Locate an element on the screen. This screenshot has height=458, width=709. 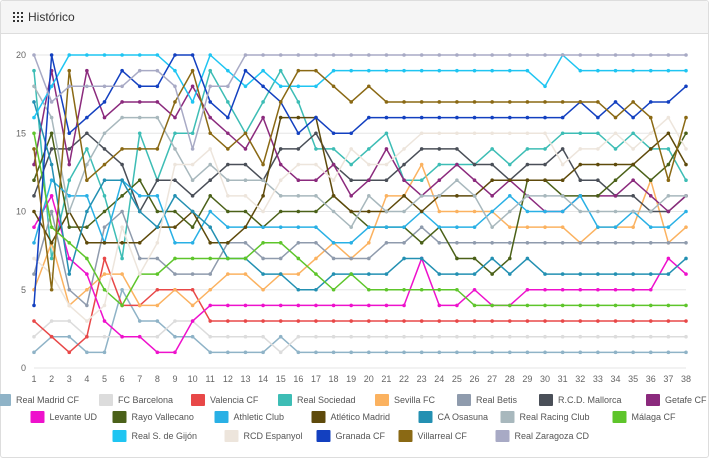
x-tick-label: 8 is located at coordinates (157, 379).